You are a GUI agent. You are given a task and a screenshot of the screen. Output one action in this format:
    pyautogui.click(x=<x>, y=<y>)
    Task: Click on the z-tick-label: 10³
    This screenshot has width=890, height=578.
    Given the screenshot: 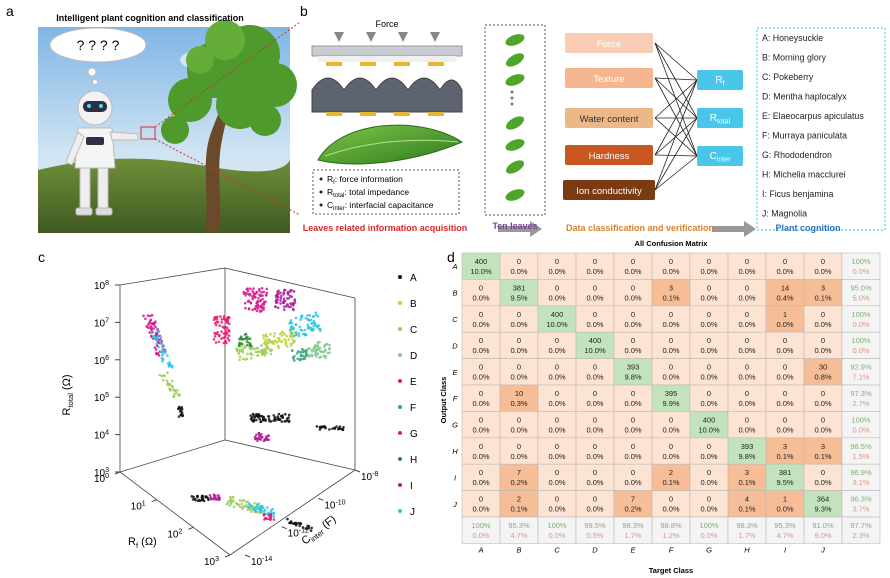 What is the action you would take?
    pyautogui.click(x=101, y=473)
    